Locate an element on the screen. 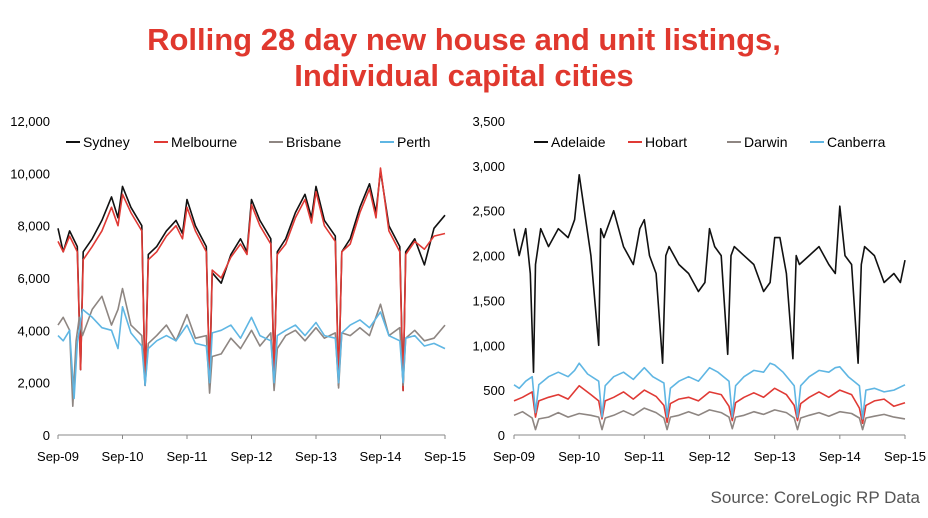 The height and width of the screenshot is (518, 928). y-tick-label: 3,500 is located at coordinates (488, 121).